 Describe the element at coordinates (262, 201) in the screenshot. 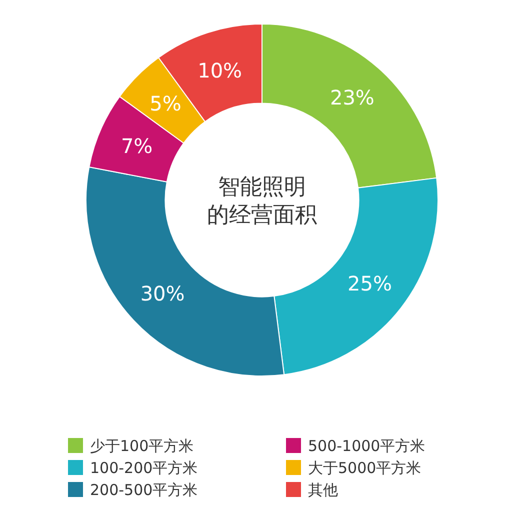

I see `text: 智能照明的经营面积` at that location.